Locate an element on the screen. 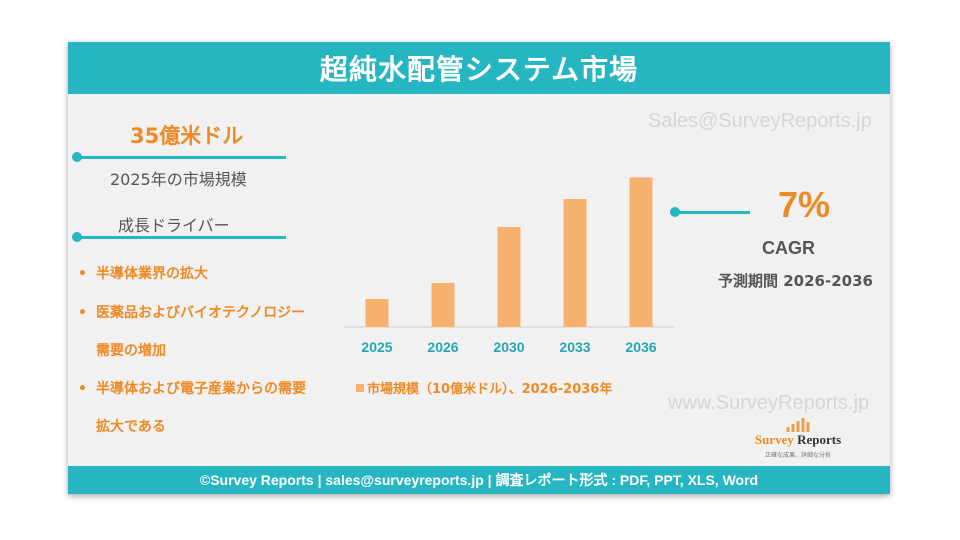  driver-text: 需要の増加 is located at coordinates (131, 351).